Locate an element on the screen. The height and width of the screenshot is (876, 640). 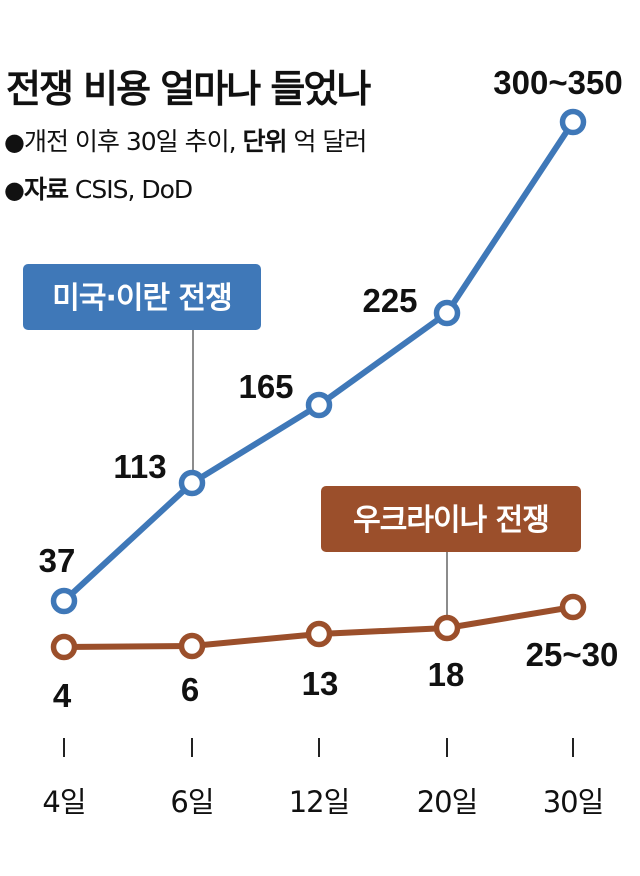
us-iran-data-label: 165 is located at coordinates (265, 386).